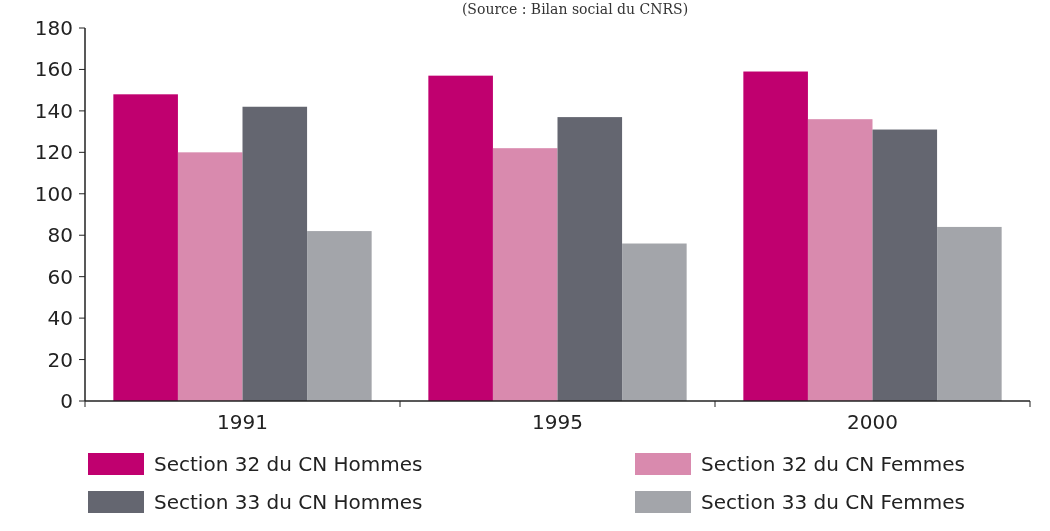 Image resolution: width=1050 pixels, height=531 pixels. Describe the element at coordinates (833, 502) in the screenshot. I see `legend-label: Section 33 du CN Femmes` at that location.